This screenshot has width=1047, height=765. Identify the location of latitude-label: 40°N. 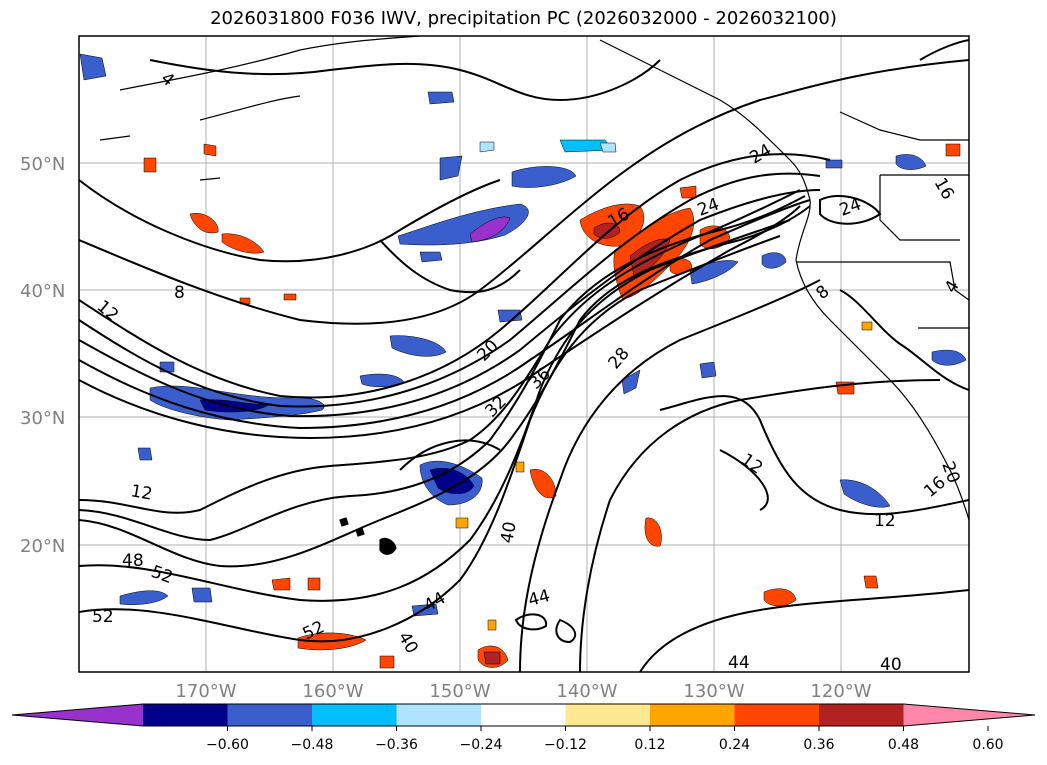
(42, 291).